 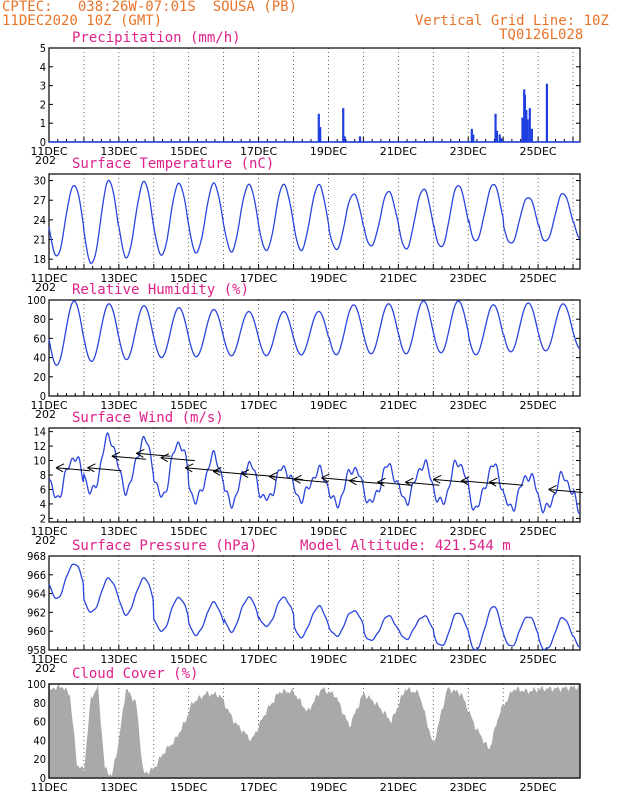 I want to click on y-tick-label-temp: 24, so click(x=39, y=220).